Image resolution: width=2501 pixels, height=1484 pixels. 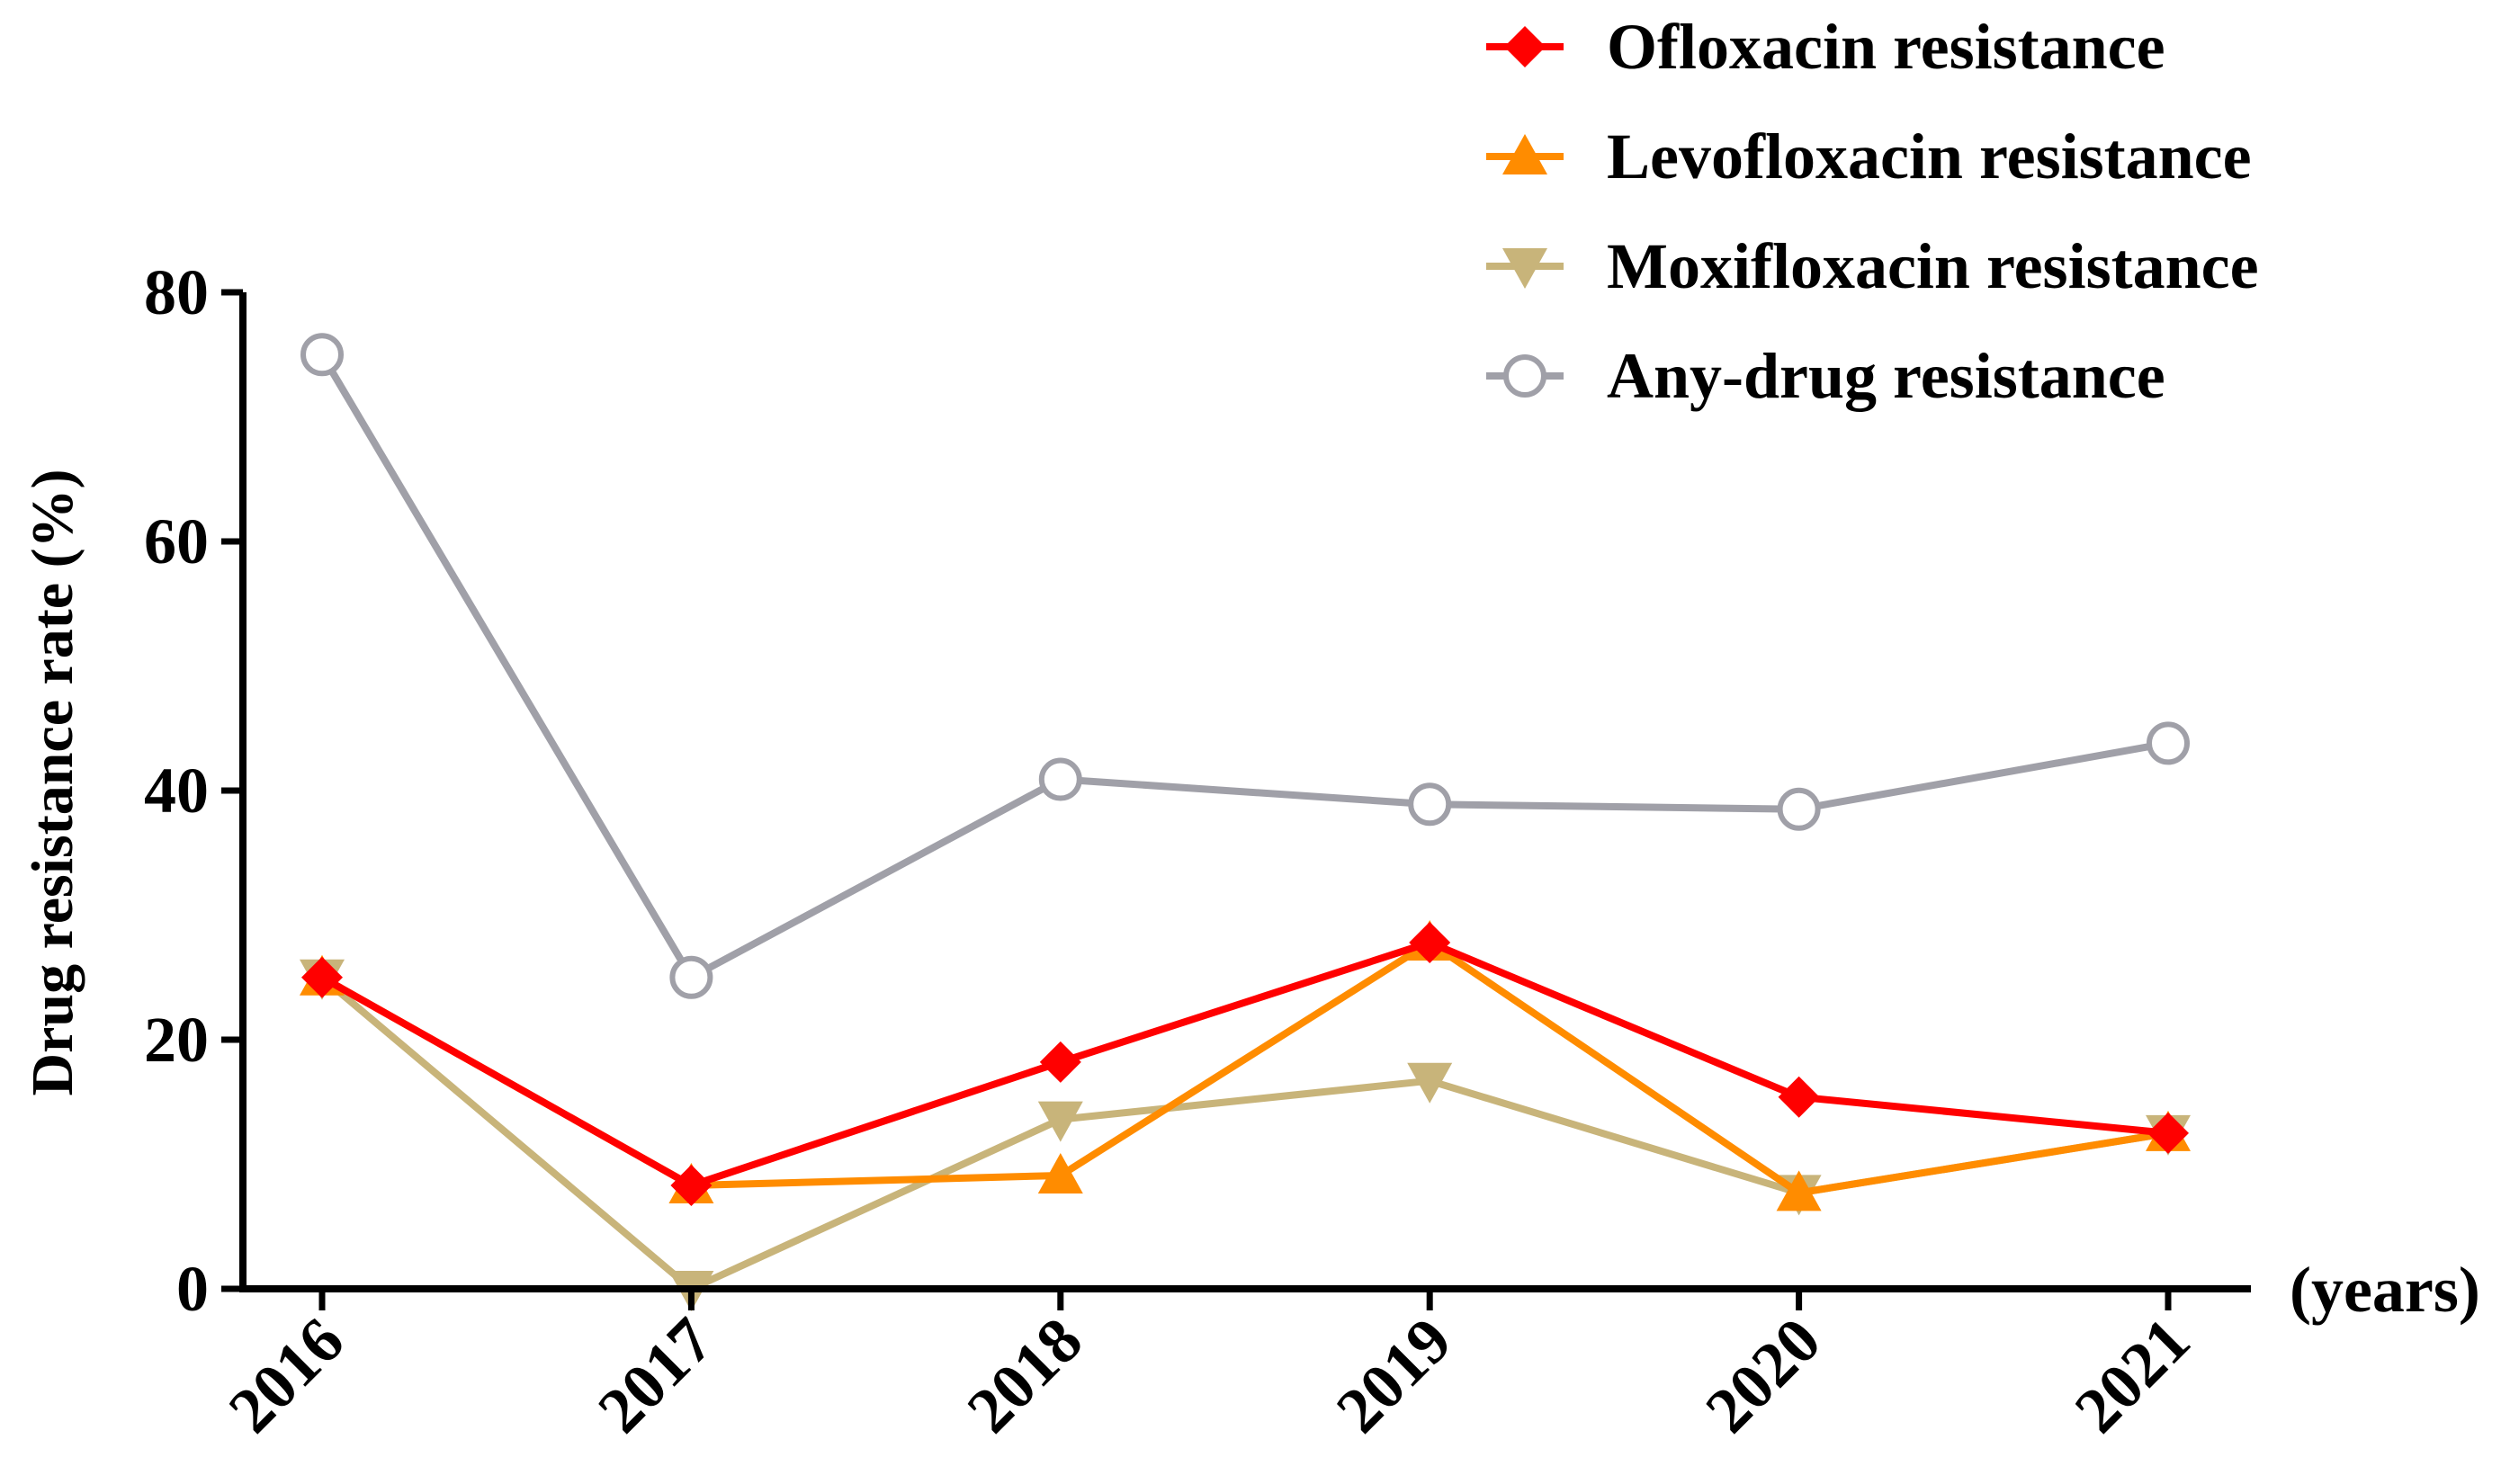 What do you see at coordinates (52, 782) in the screenshot?
I see `y-axis-label: Drug resistance rate (%)` at bounding box center [52, 782].